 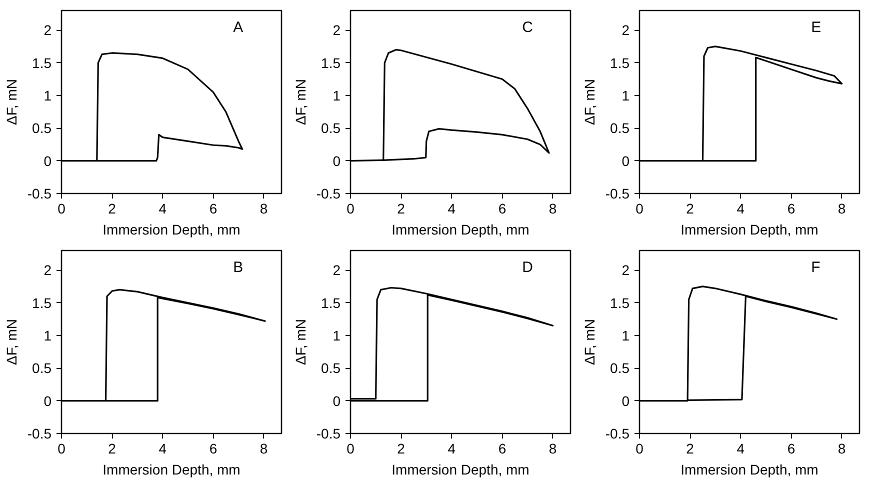 What do you see at coordinates (238, 267) in the screenshot?
I see `annotation: B` at bounding box center [238, 267].